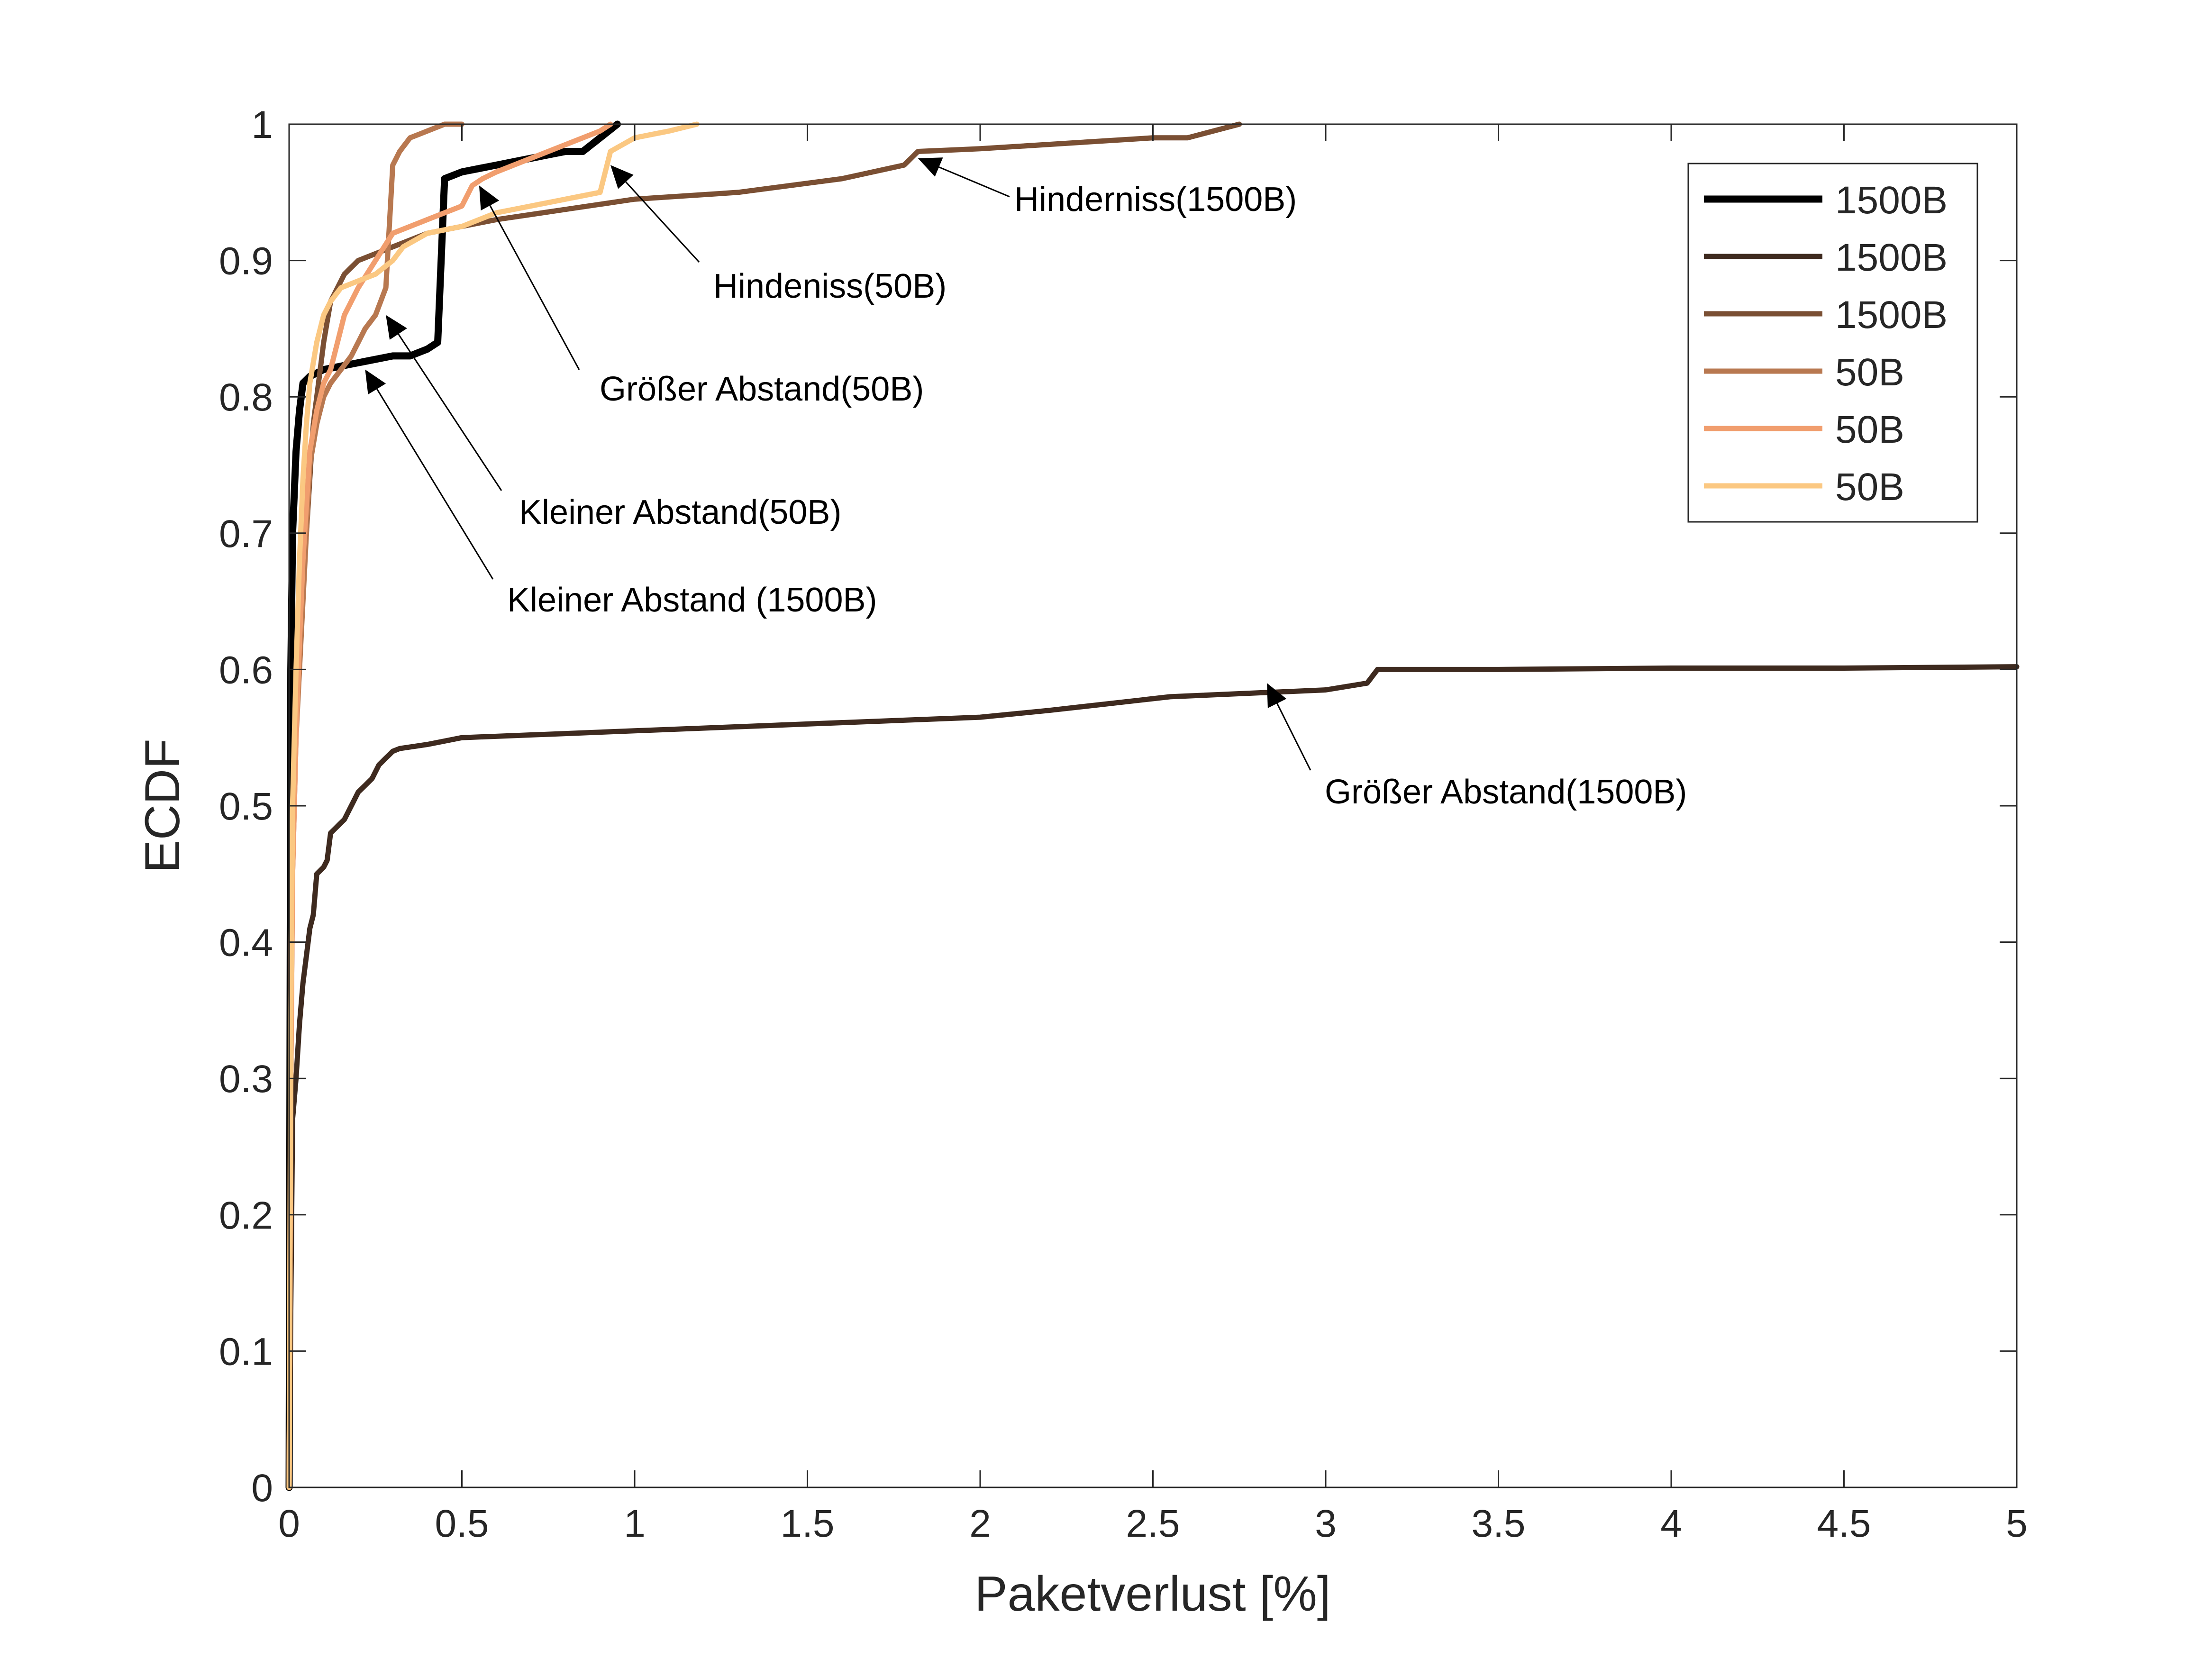  Describe the element at coordinates (162, 805) in the screenshot. I see `y-axis-label: ECDF` at that location.